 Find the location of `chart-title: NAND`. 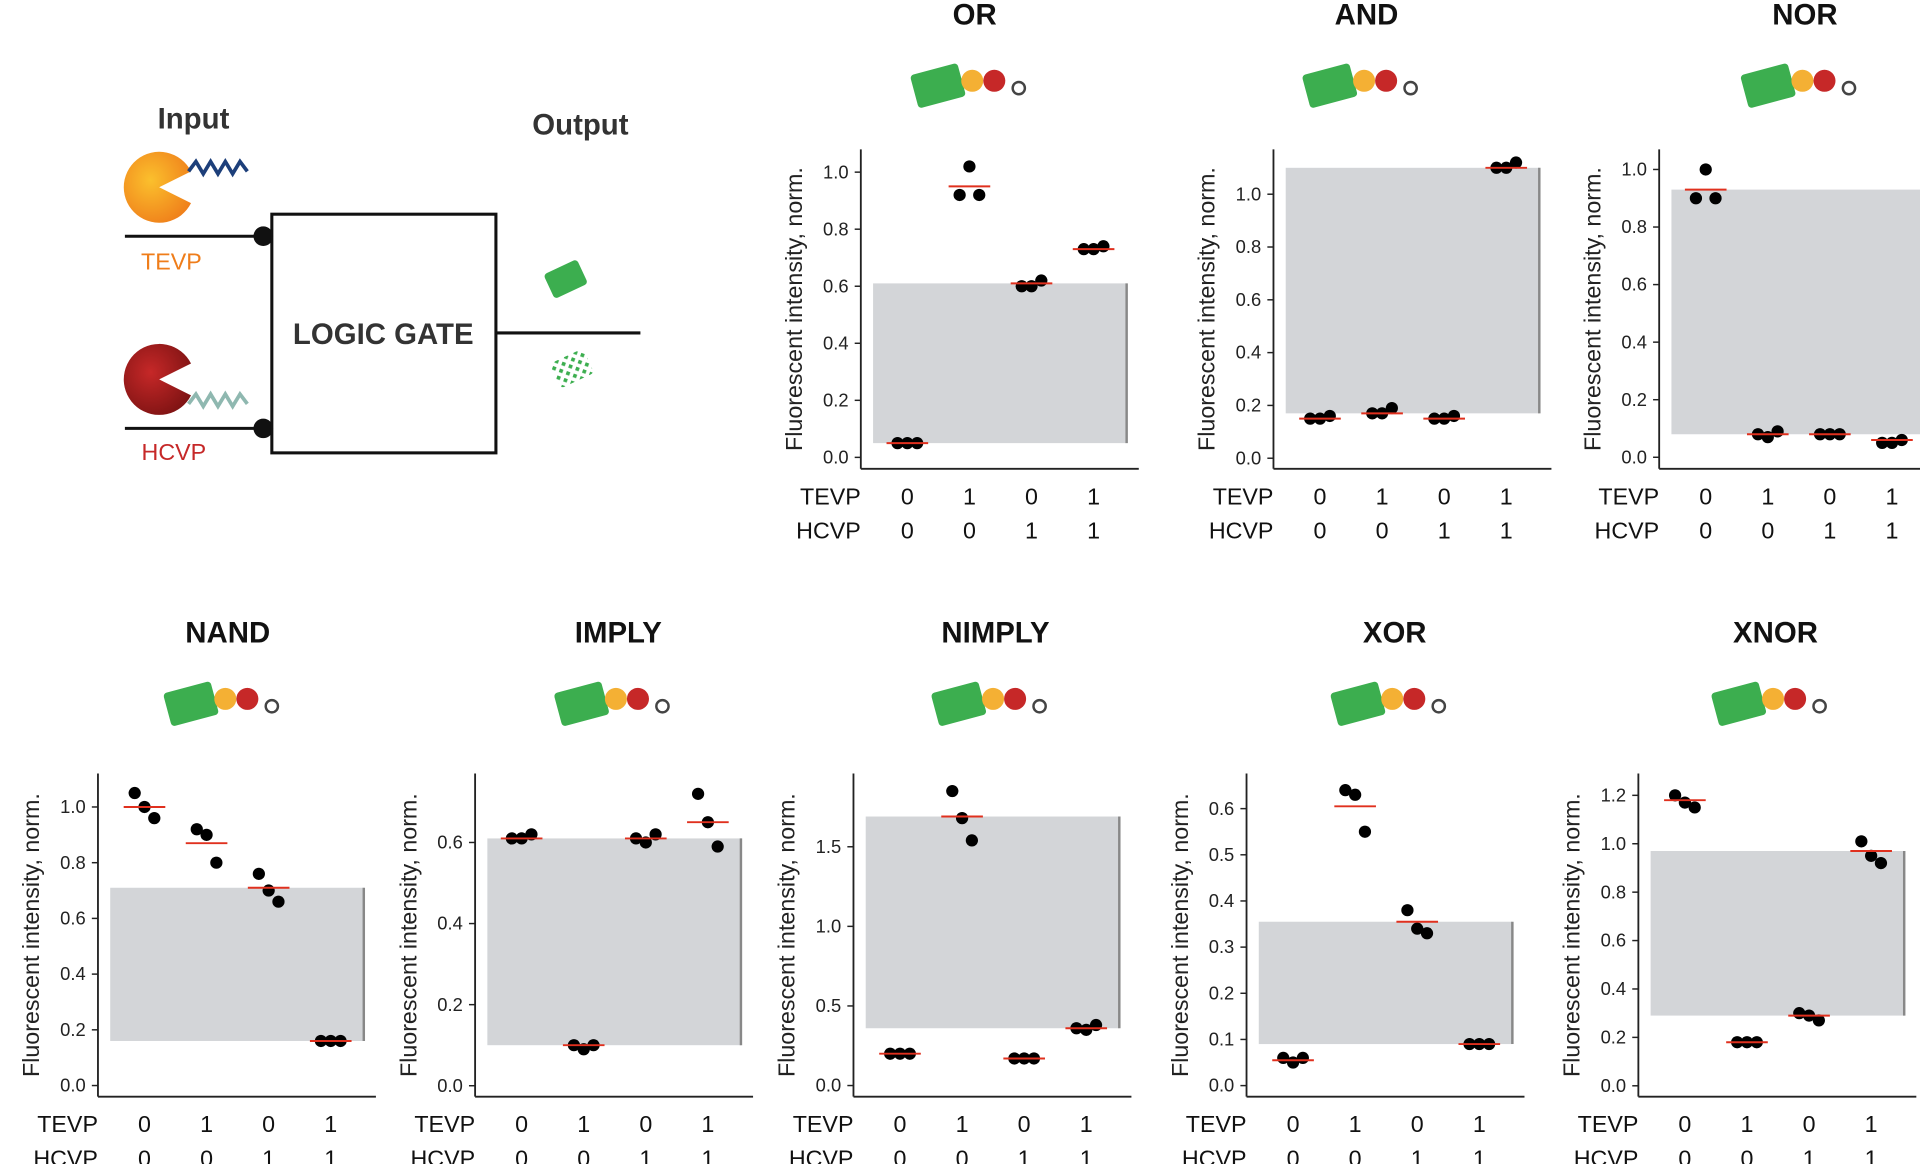

chart-title: NAND is located at coordinates (227, 633).